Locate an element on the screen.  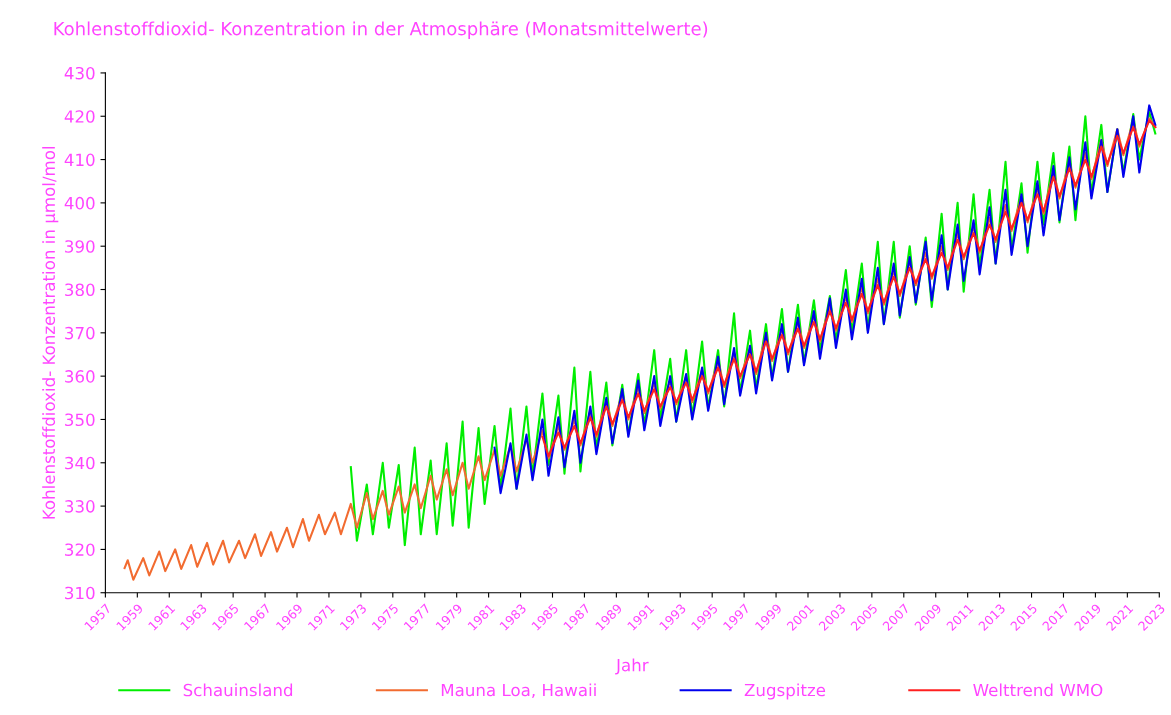
y-tick-label: 390 is located at coordinates (80, 246).